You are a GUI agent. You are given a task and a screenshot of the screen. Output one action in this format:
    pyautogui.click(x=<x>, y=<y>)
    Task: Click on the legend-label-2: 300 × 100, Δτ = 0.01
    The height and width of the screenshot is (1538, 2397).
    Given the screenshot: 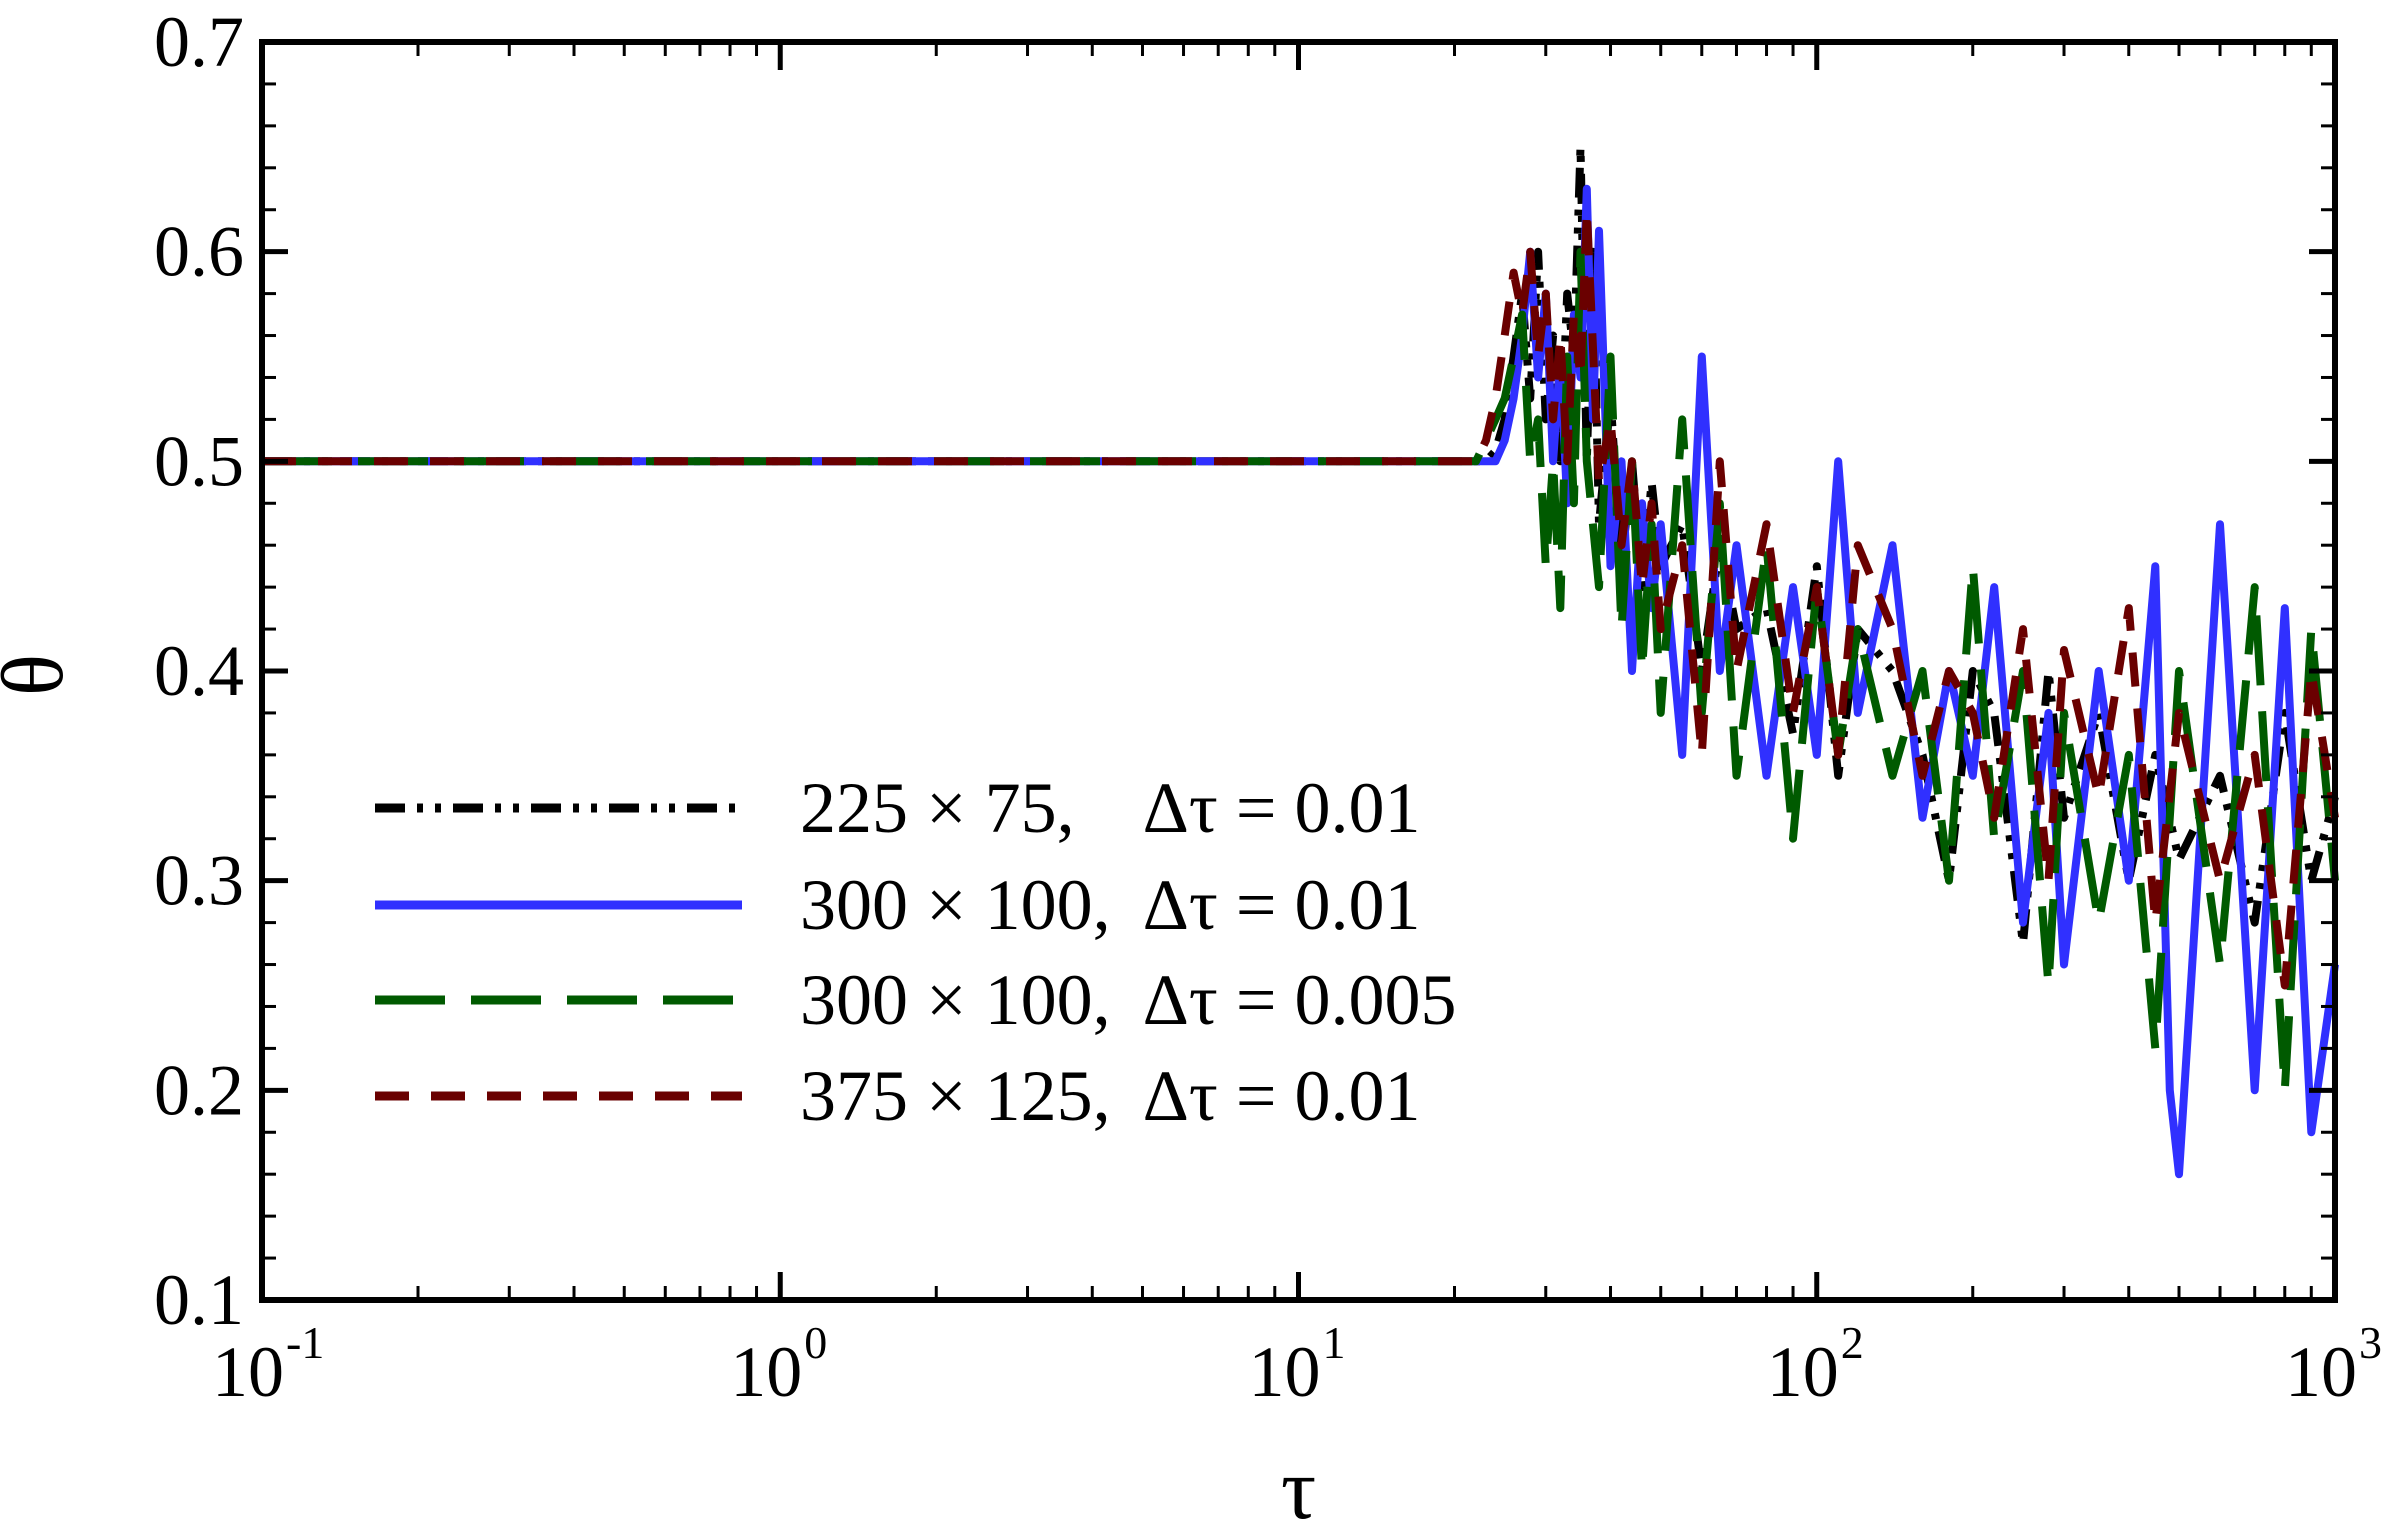 What is the action you would take?
    pyautogui.click(x=1110, y=905)
    